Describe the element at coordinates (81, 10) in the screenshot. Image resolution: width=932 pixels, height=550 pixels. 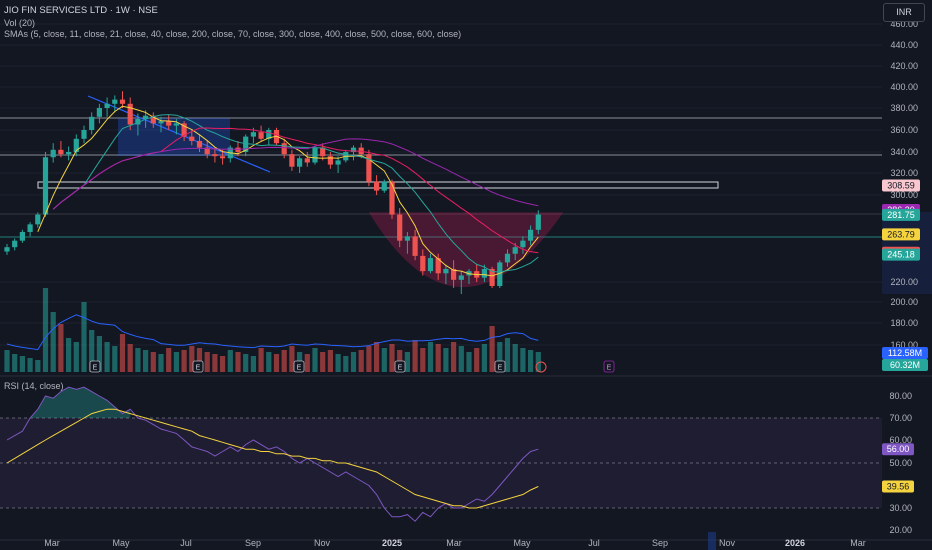
I see `chart-title: JIO FIN SERVICES LTD · 1W · NSE` at that location.